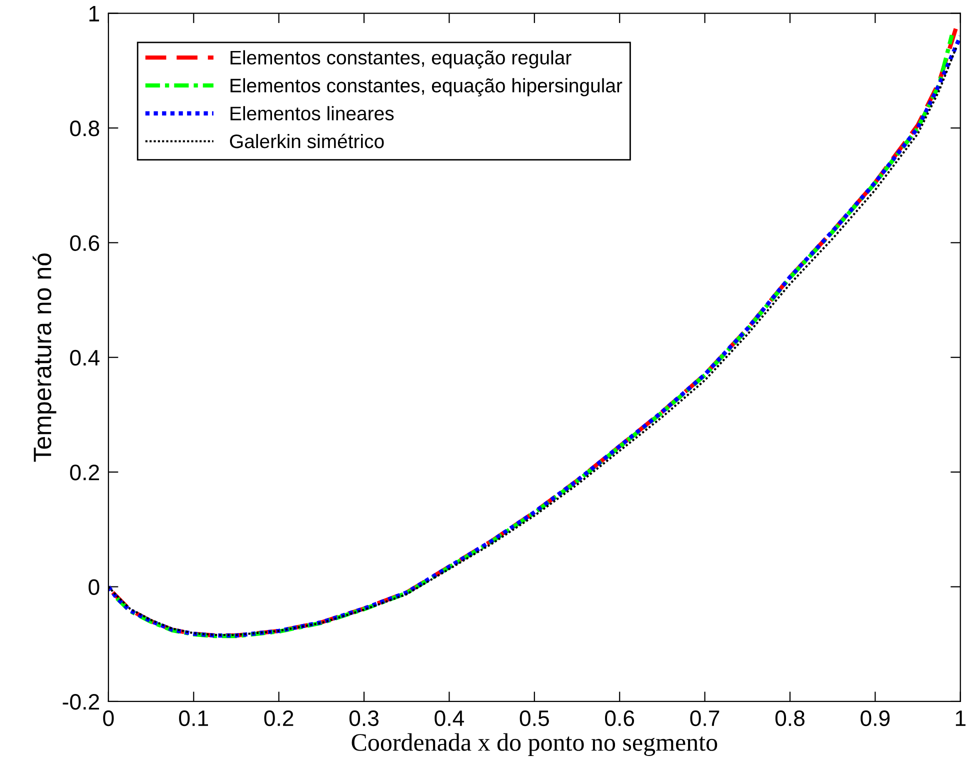 Image resolution: width=977 pixels, height=782 pixels. What do you see at coordinates (193, 718) in the screenshot?
I see `x-tick-label: 0.1` at bounding box center [193, 718].